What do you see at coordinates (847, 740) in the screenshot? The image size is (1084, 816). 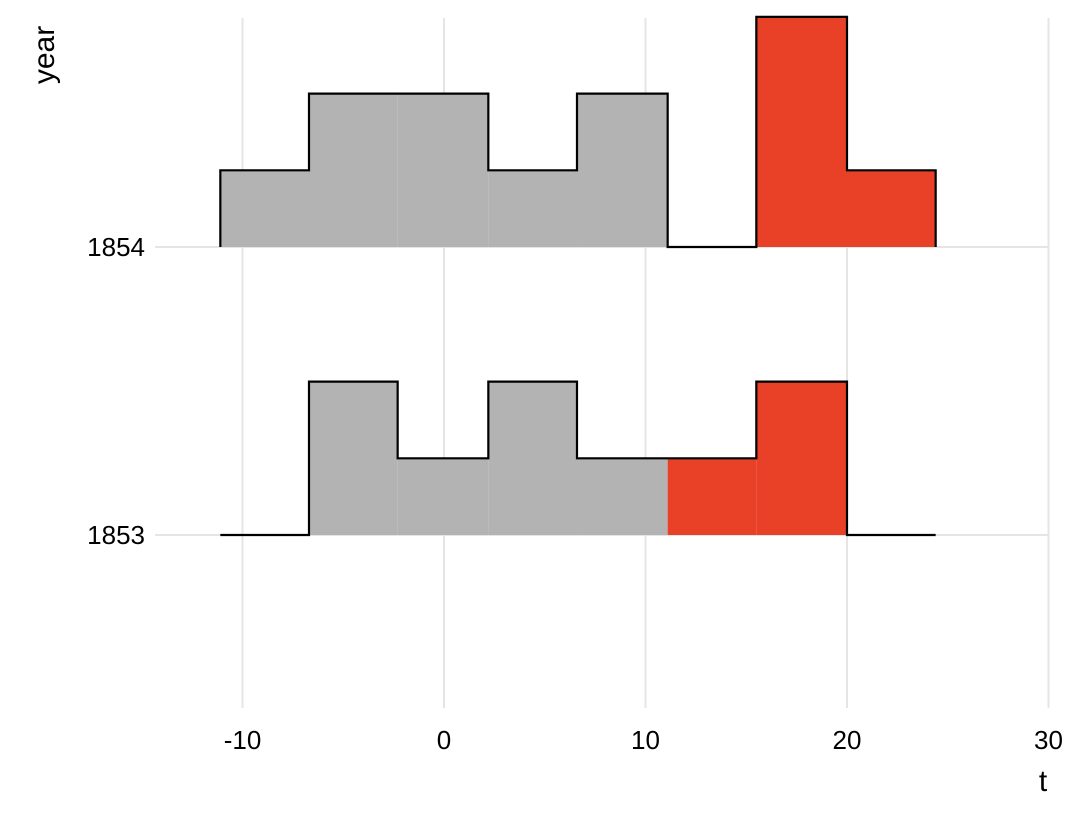 I see `x-tick-label: 20` at bounding box center [847, 740].